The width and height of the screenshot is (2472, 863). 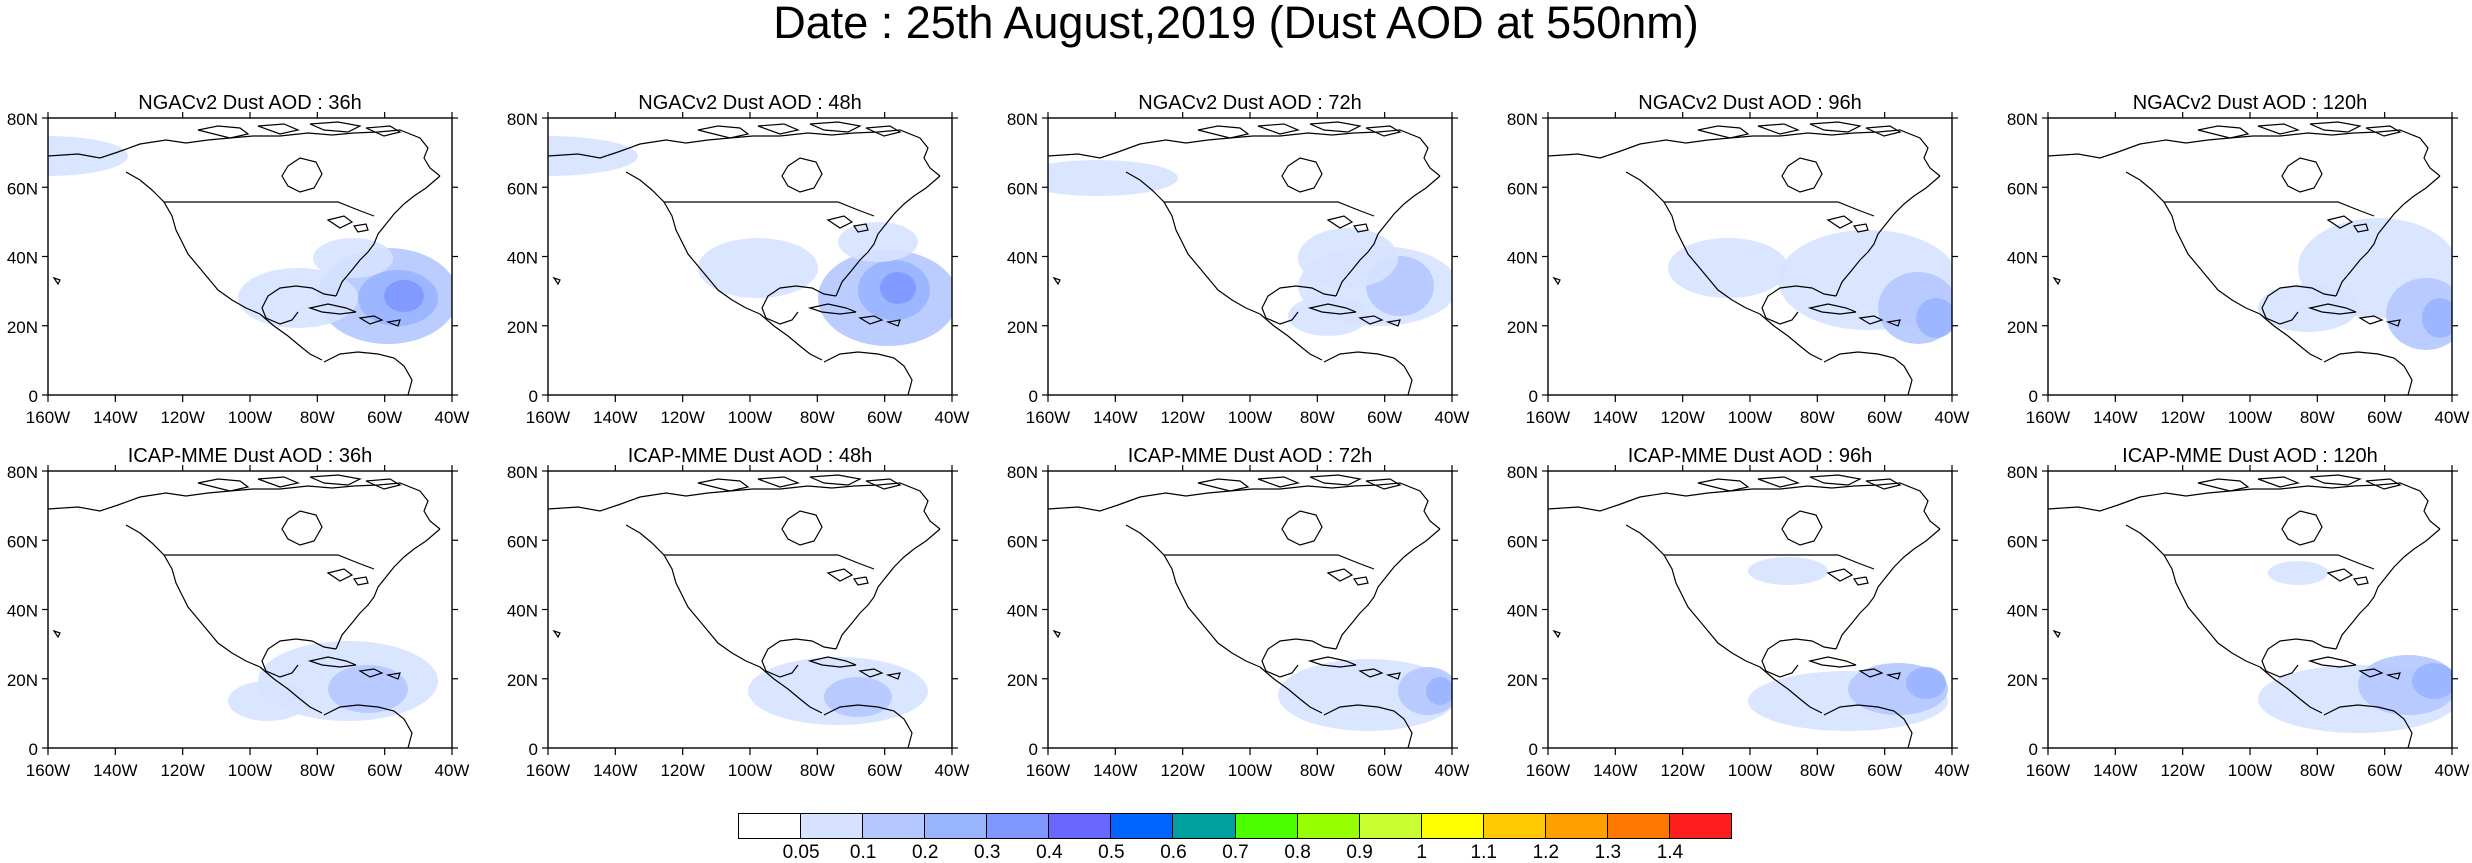 I want to click on colorbar-label: 0.9, so click(x=1359, y=852).